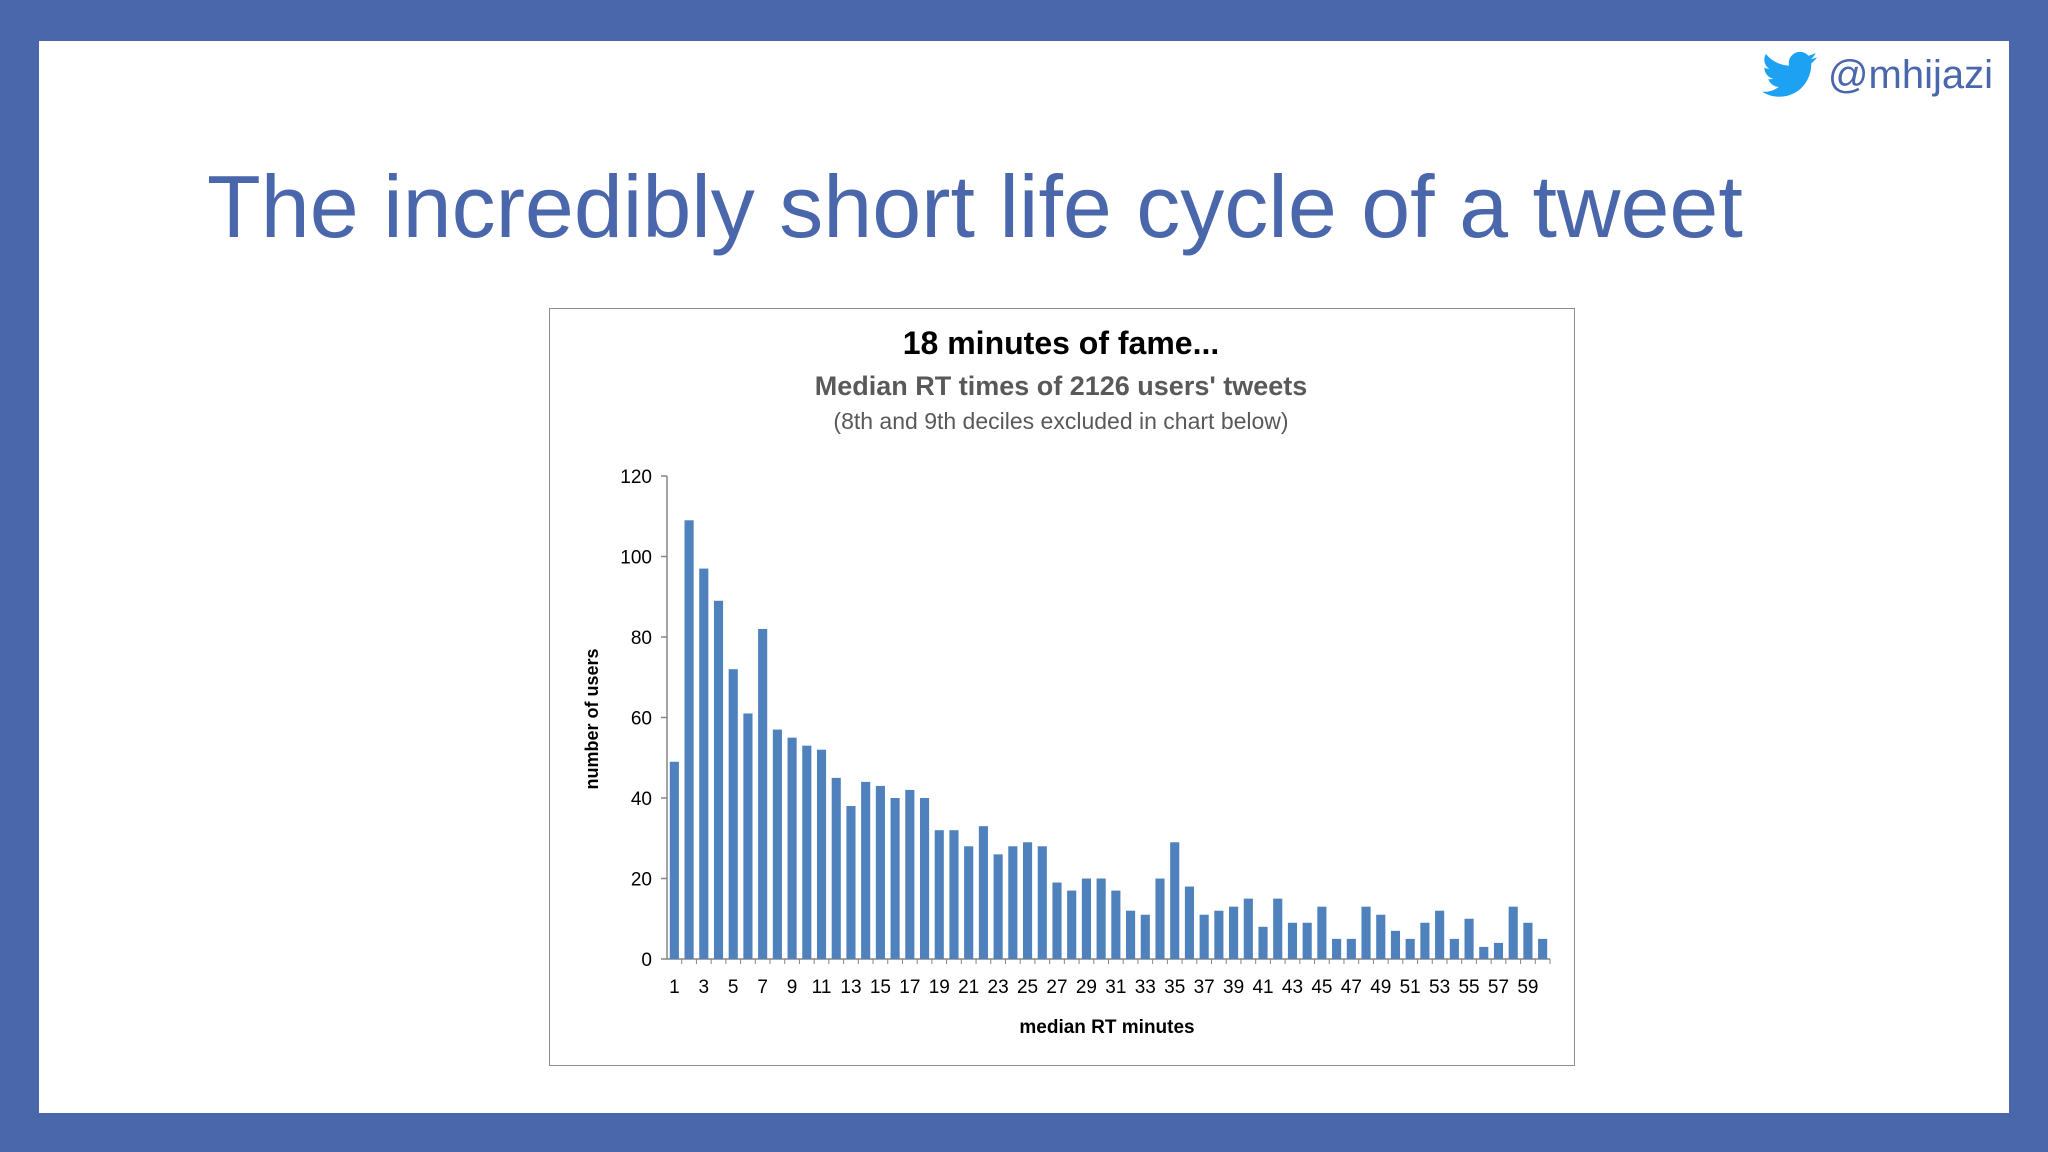 The image size is (2048, 1152). I want to click on y-tick-label: 60, so click(641, 719).